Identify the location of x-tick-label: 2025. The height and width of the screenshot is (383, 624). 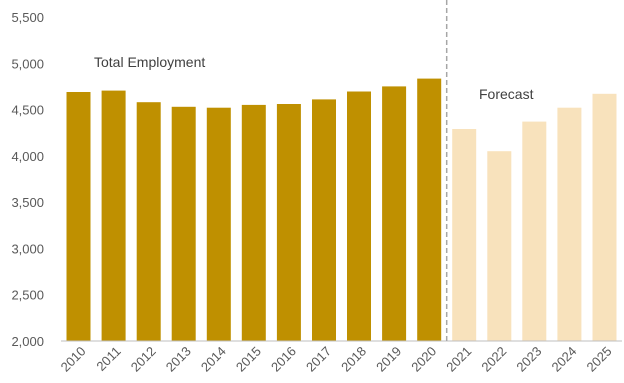
(599, 359).